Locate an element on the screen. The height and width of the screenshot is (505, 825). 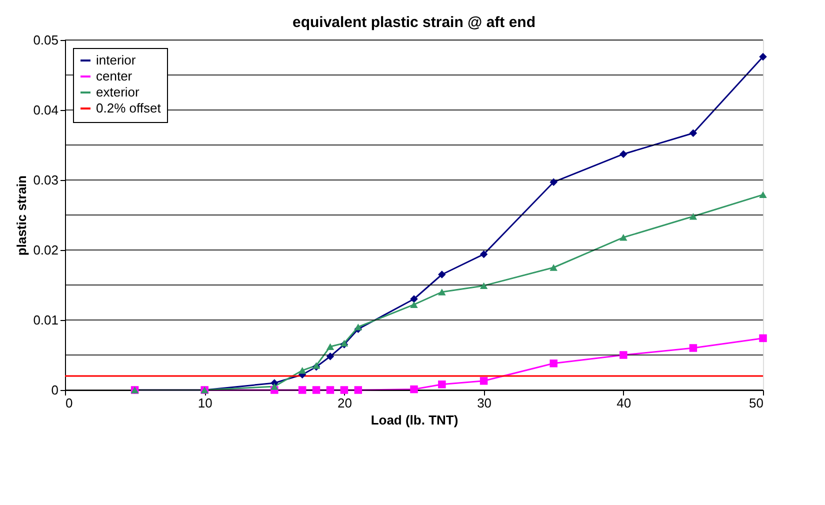
y-tick-label: 0.05 is located at coordinates (45, 40).